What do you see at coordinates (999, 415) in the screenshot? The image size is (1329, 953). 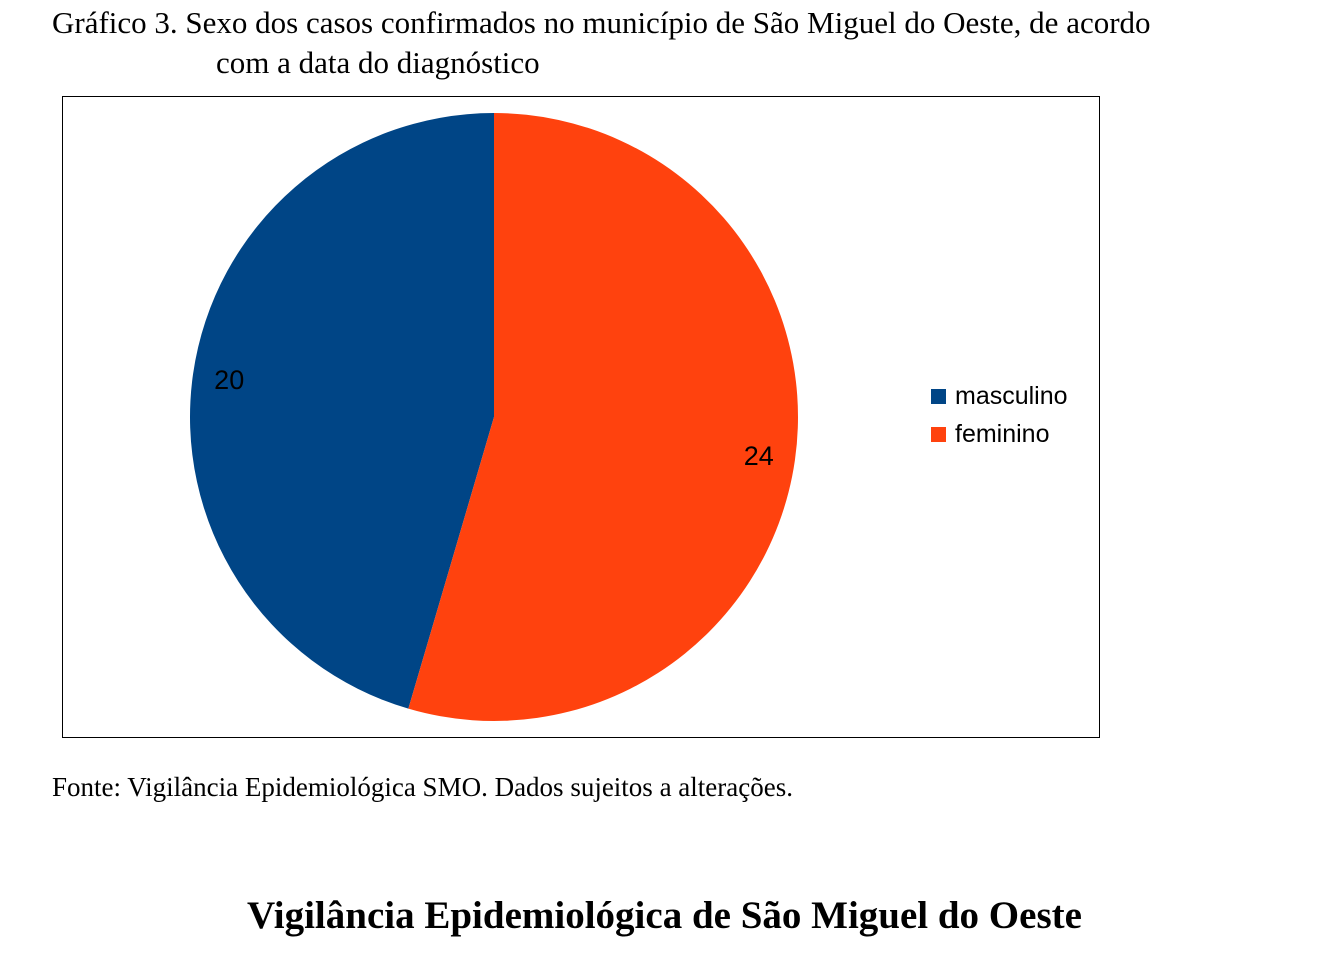 I see `chart-legend: masculino feminino` at bounding box center [999, 415].